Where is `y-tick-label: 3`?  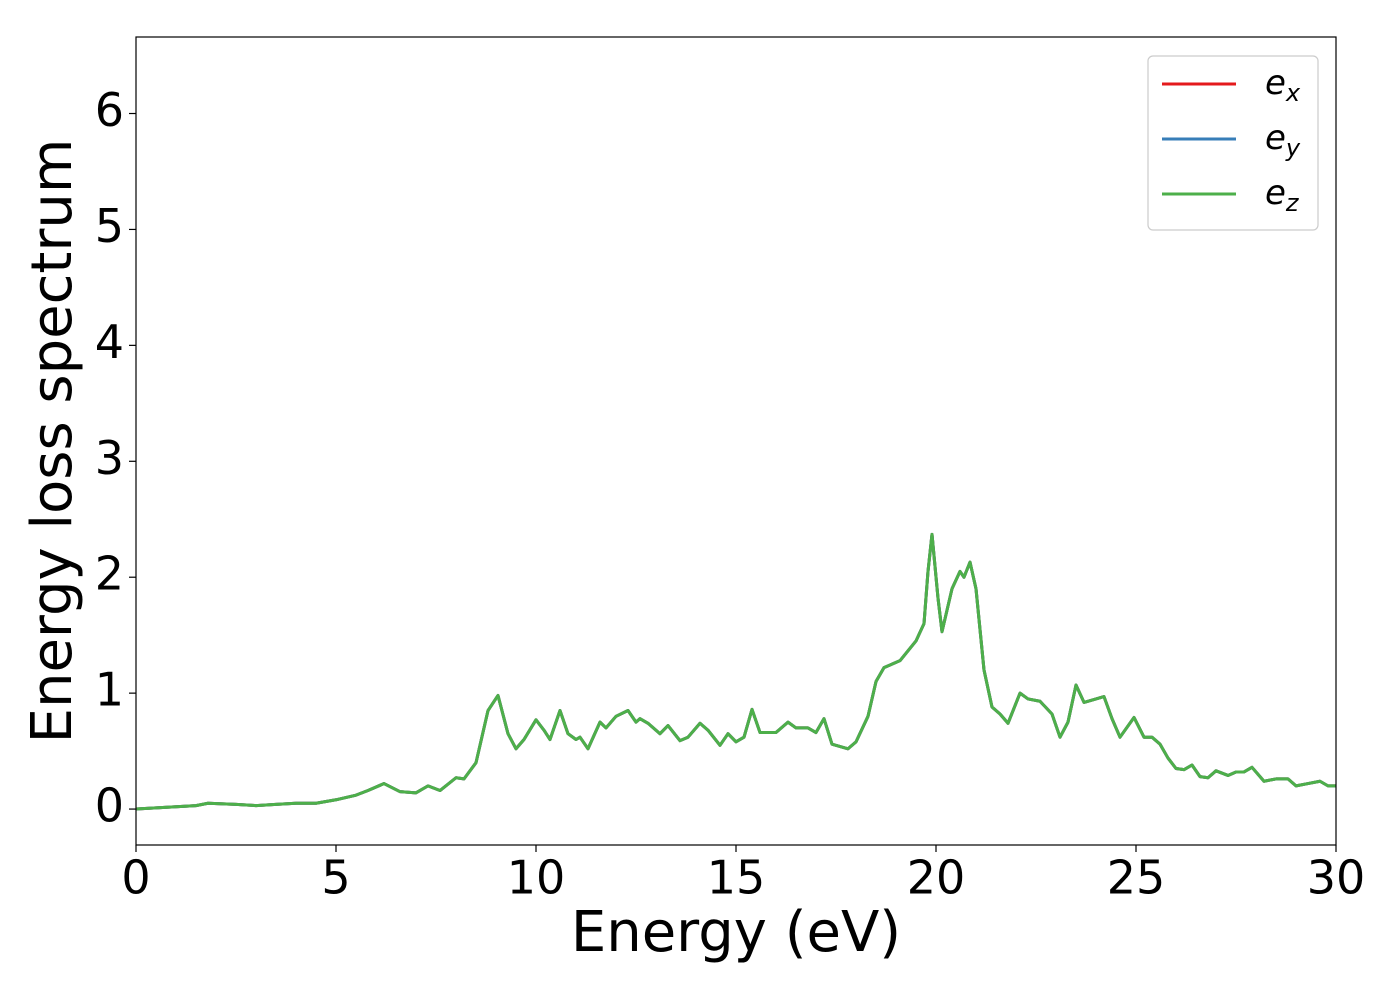
y-tick-label: 3 is located at coordinates (109, 458).